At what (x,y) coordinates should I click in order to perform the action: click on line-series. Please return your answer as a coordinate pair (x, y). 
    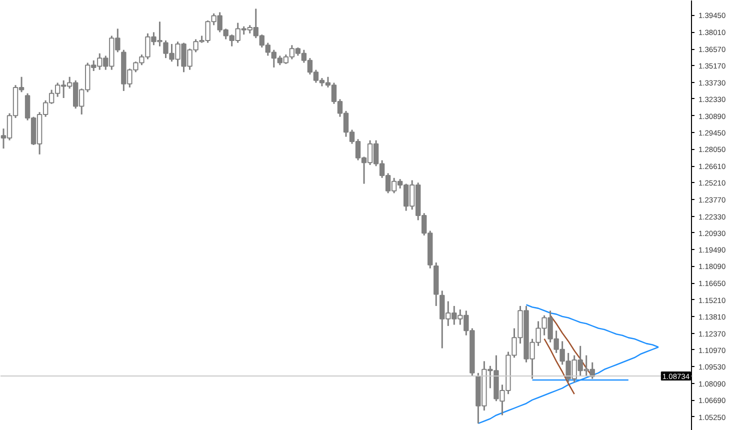
    Looking at the image, I should click on (559, 366).